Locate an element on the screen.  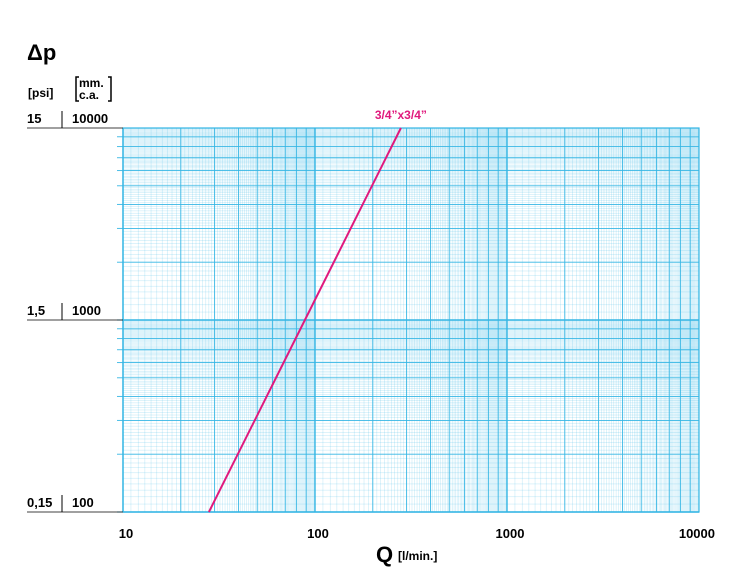
y-tick-label-psi: 1,5 is located at coordinates (36, 310).